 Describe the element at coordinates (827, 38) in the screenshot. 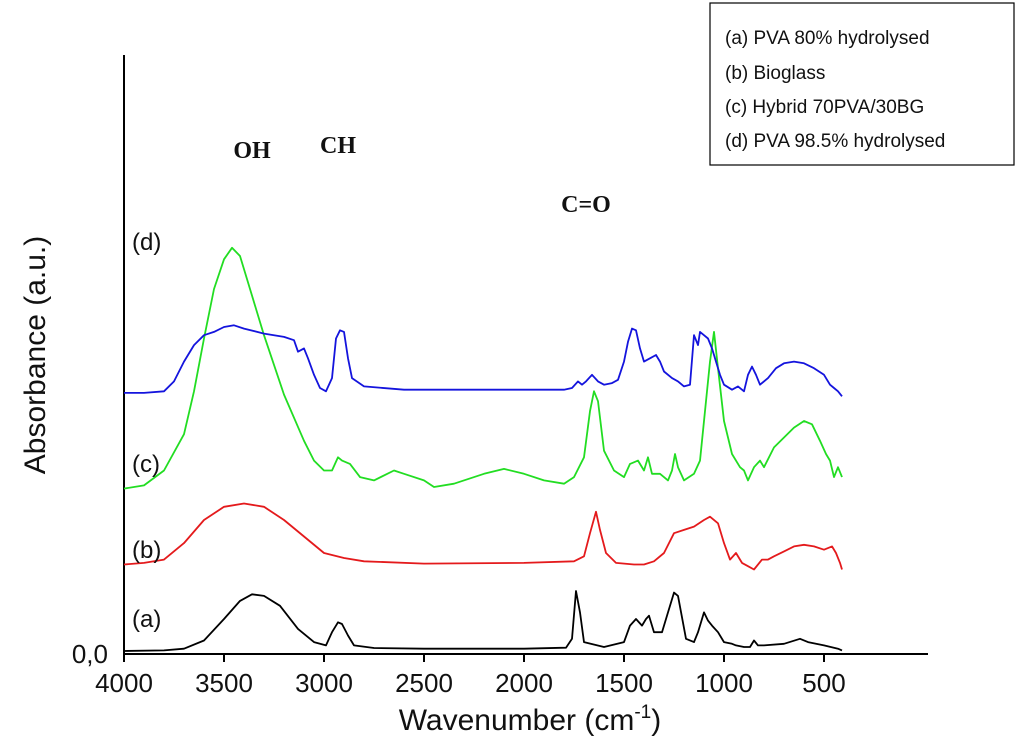

I see `legend-entry-a: (a) PVA 80% hydrolysed` at that location.